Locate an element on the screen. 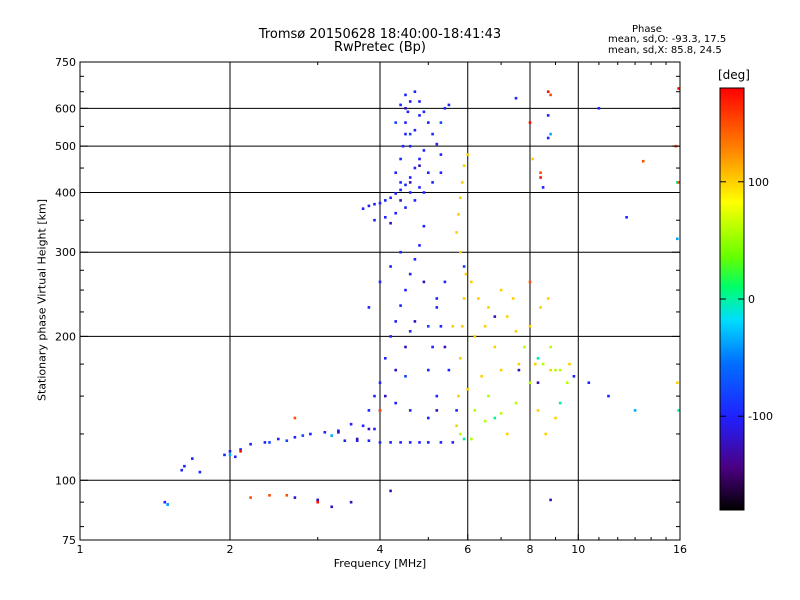 The height and width of the screenshot is (600, 800). chart-title: Tromsø 20150628 18:40:00-18:41:43 is located at coordinates (380, 34).